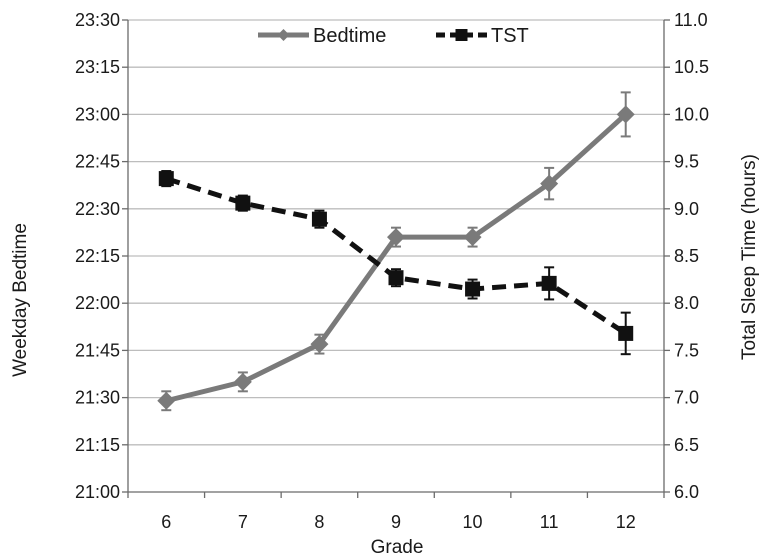  What do you see at coordinates (396, 522) in the screenshot?
I see `x-tick-label: 9` at bounding box center [396, 522].